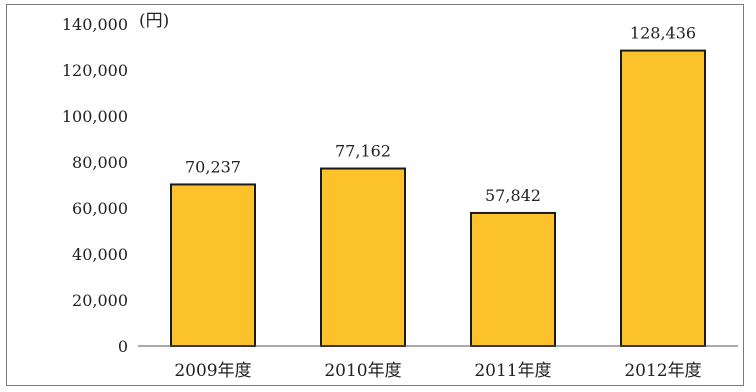 The height and width of the screenshot is (392, 756). What do you see at coordinates (513, 195) in the screenshot?
I see `data-label: 57,842` at bounding box center [513, 195].